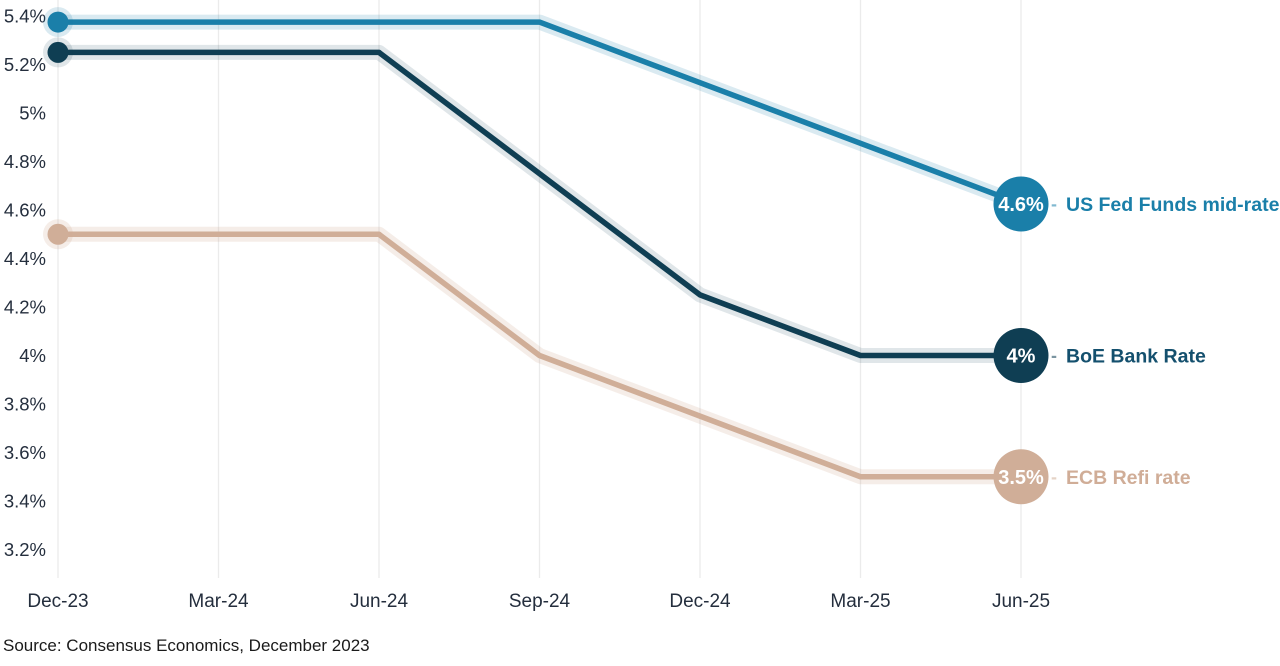 This screenshot has width=1280, height=666. I want to click on us-fed-funds-badge-value: 4.6%, so click(1021, 205).